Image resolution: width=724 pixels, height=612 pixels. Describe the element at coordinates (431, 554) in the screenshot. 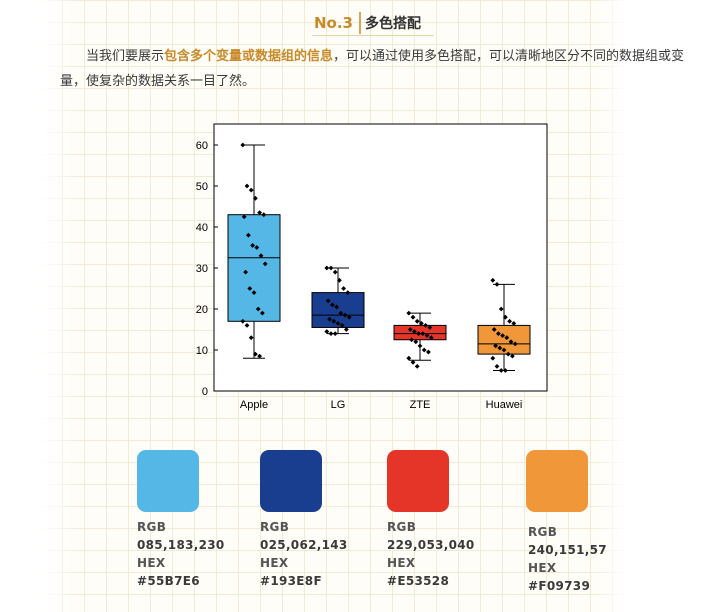

I see `color-info-red: RGB 229,053,040 HEX #E53528` at that location.